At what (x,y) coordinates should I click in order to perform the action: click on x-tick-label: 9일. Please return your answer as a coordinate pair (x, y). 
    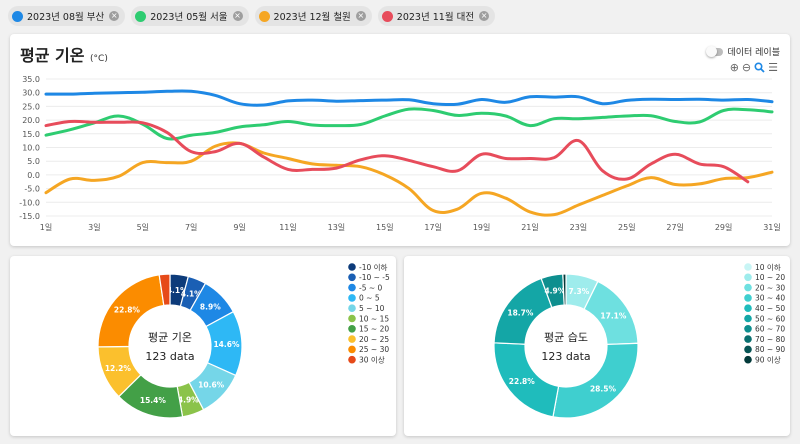
    Looking at the image, I should click on (239, 227).